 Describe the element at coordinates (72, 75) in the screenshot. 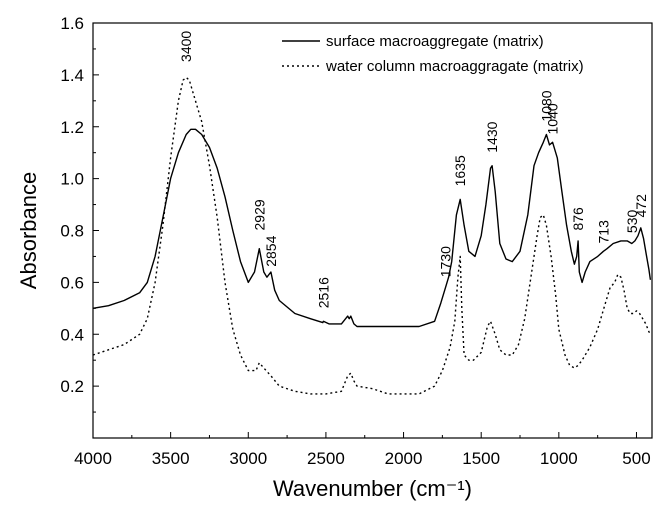

I see `y-tick-label: 1.4` at that location.